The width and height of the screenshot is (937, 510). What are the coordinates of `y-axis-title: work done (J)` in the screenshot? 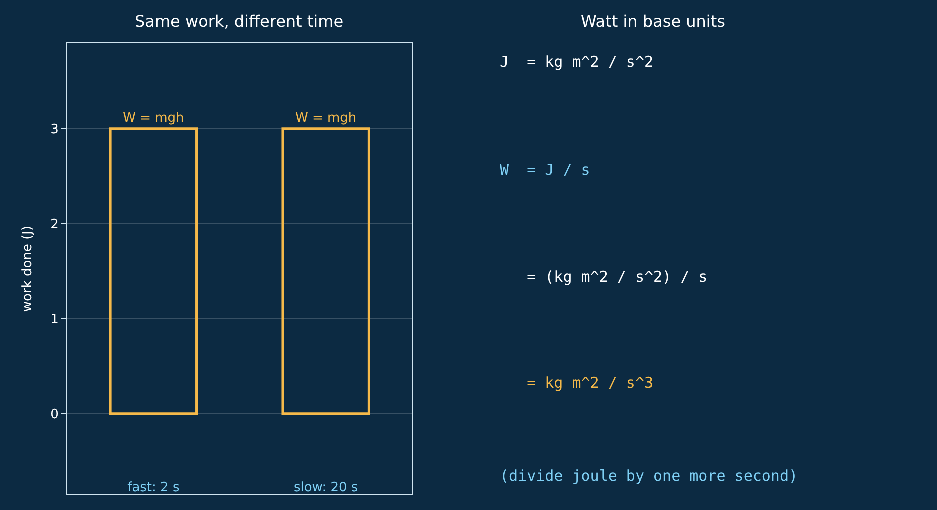 It's located at (28, 269).